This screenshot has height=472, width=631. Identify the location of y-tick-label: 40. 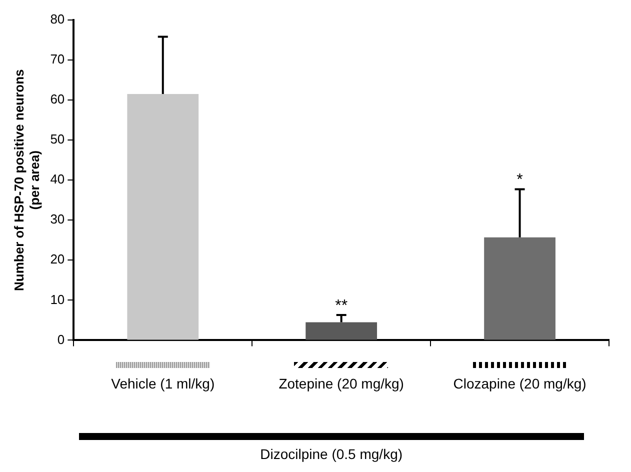
(57, 179).